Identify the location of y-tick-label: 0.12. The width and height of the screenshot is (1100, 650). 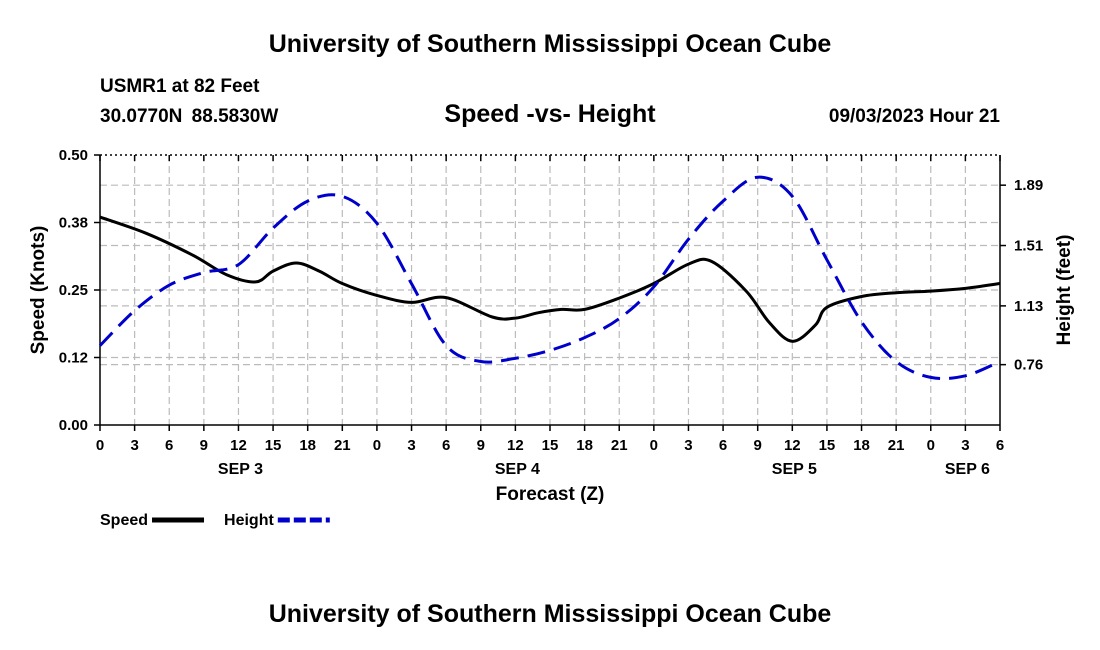
(73, 358).